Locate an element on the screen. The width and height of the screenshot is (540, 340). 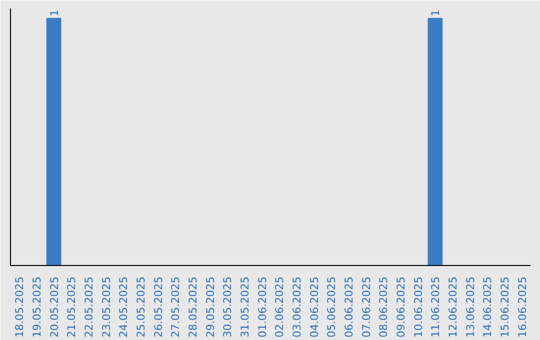
x-tick-label: 06.06.2025 is located at coordinates (349, 307).